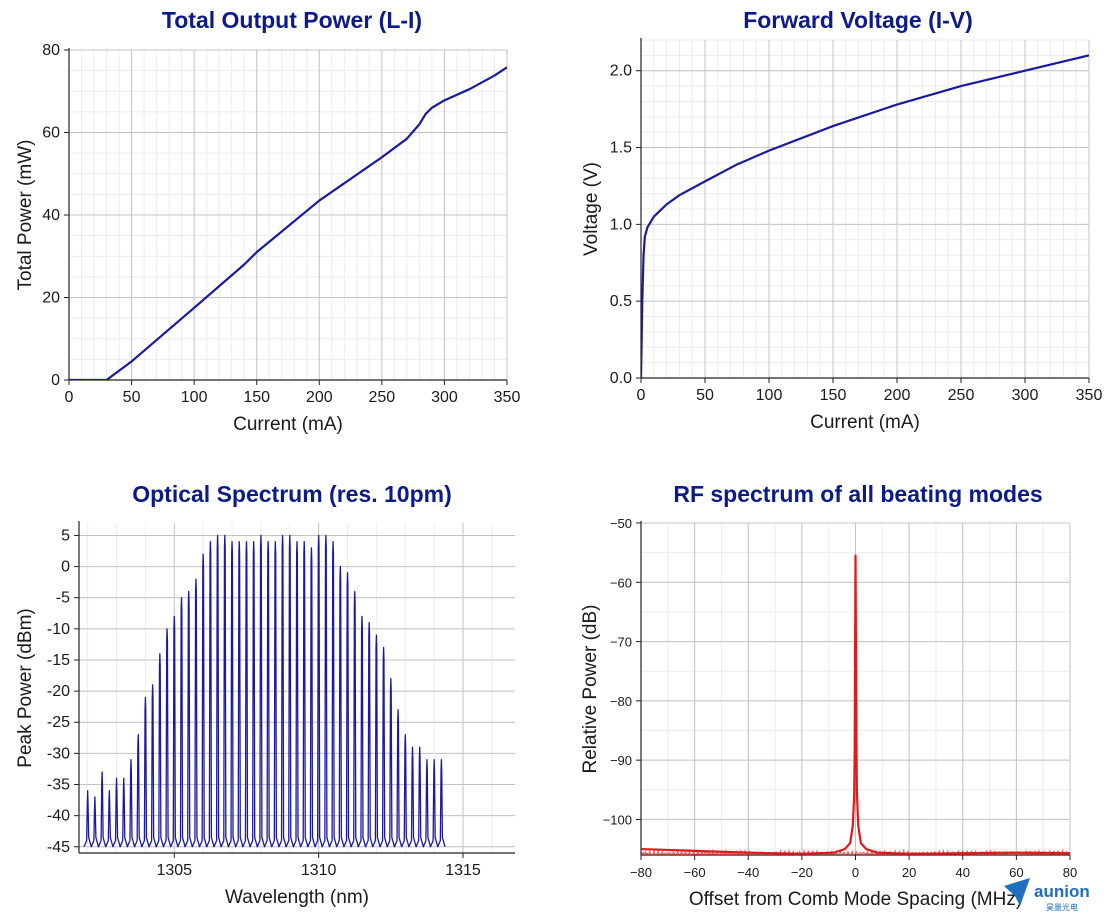 Image resolution: width=1111 pixels, height=920 pixels. What do you see at coordinates (319, 870) in the screenshot?
I see `x-tick-label: 1310` at bounding box center [319, 870].